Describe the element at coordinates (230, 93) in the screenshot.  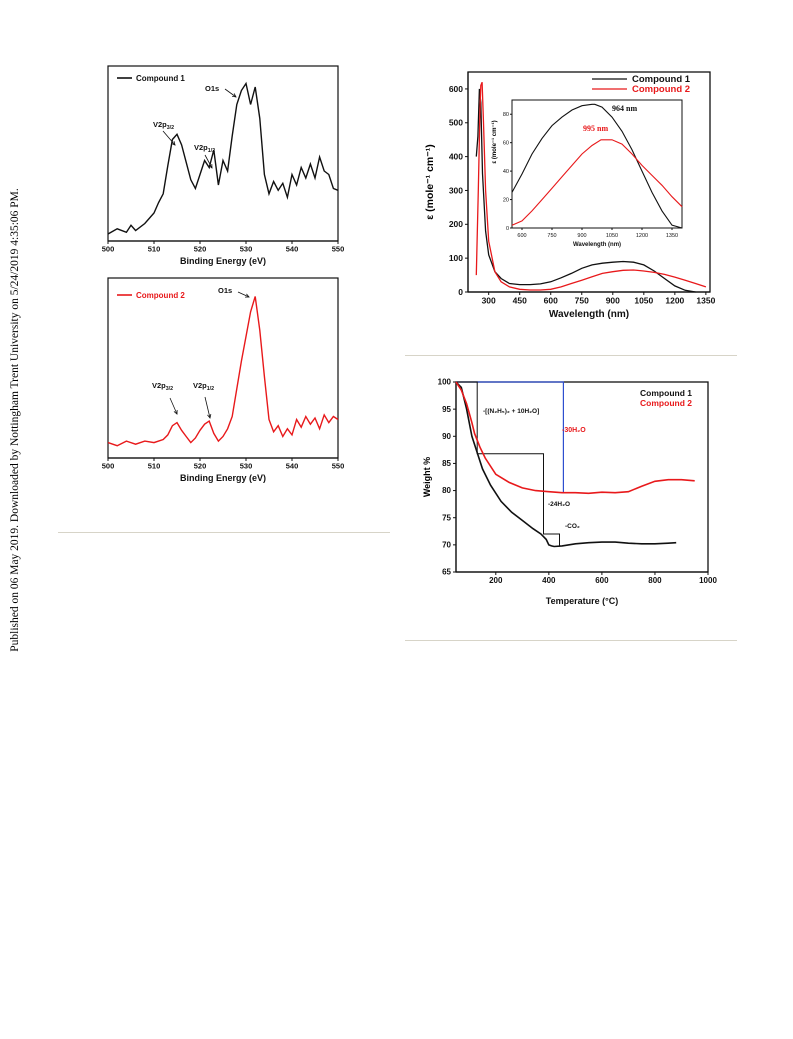
I see `xps1-arrow-o1s` at that location.